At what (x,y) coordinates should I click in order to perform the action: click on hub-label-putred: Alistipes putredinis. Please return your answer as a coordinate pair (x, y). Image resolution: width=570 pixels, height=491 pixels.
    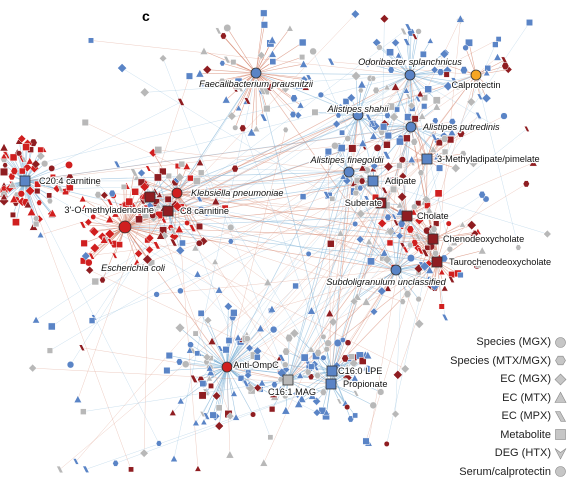
    Looking at the image, I should click on (461, 127).